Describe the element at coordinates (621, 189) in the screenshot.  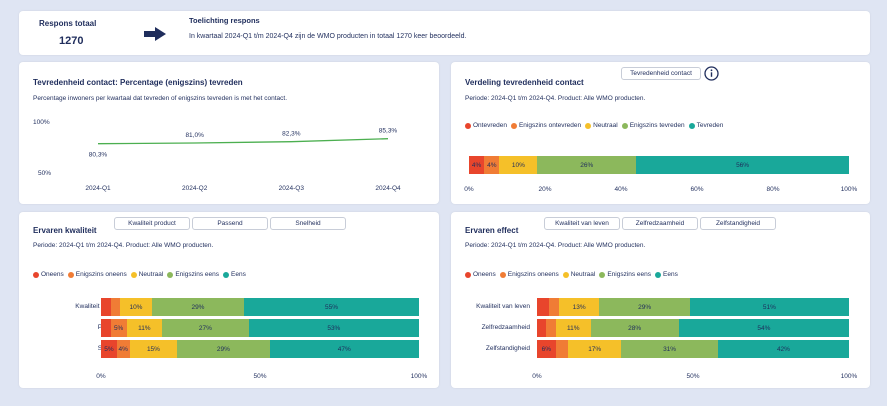
I see `x-tick-label: 40%` at that location.